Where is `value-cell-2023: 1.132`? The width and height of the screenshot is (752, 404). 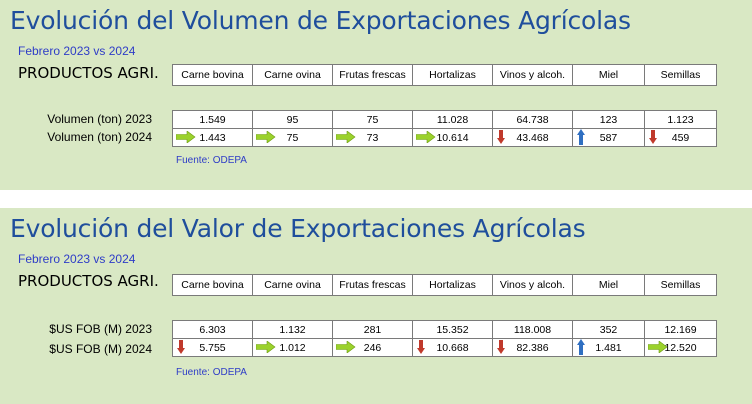
value-cell-2023: 1.132 is located at coordinates (292, 329).